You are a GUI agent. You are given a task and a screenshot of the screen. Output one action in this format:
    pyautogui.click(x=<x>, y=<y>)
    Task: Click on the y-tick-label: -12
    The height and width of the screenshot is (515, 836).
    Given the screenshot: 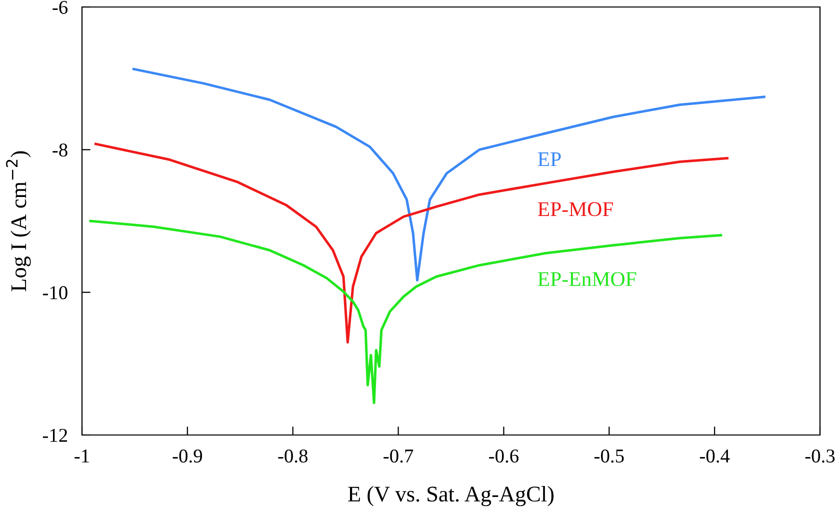 What is the action you would take?
    pyautogui.click(x=55, y=435)
    